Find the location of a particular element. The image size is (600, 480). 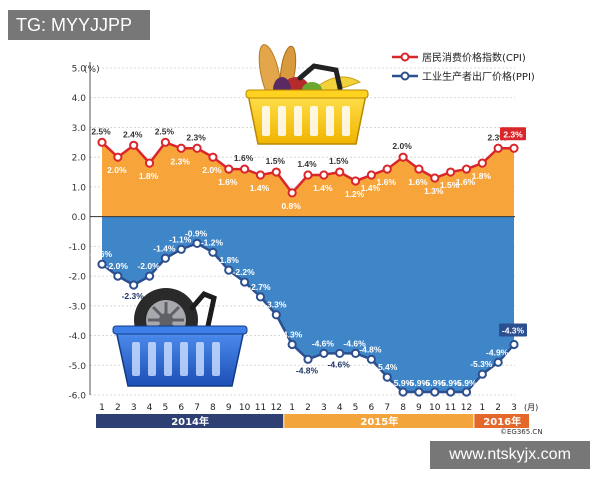

year-bands: 2014年 2015年 2016年 is located at coordinates (312, 421).